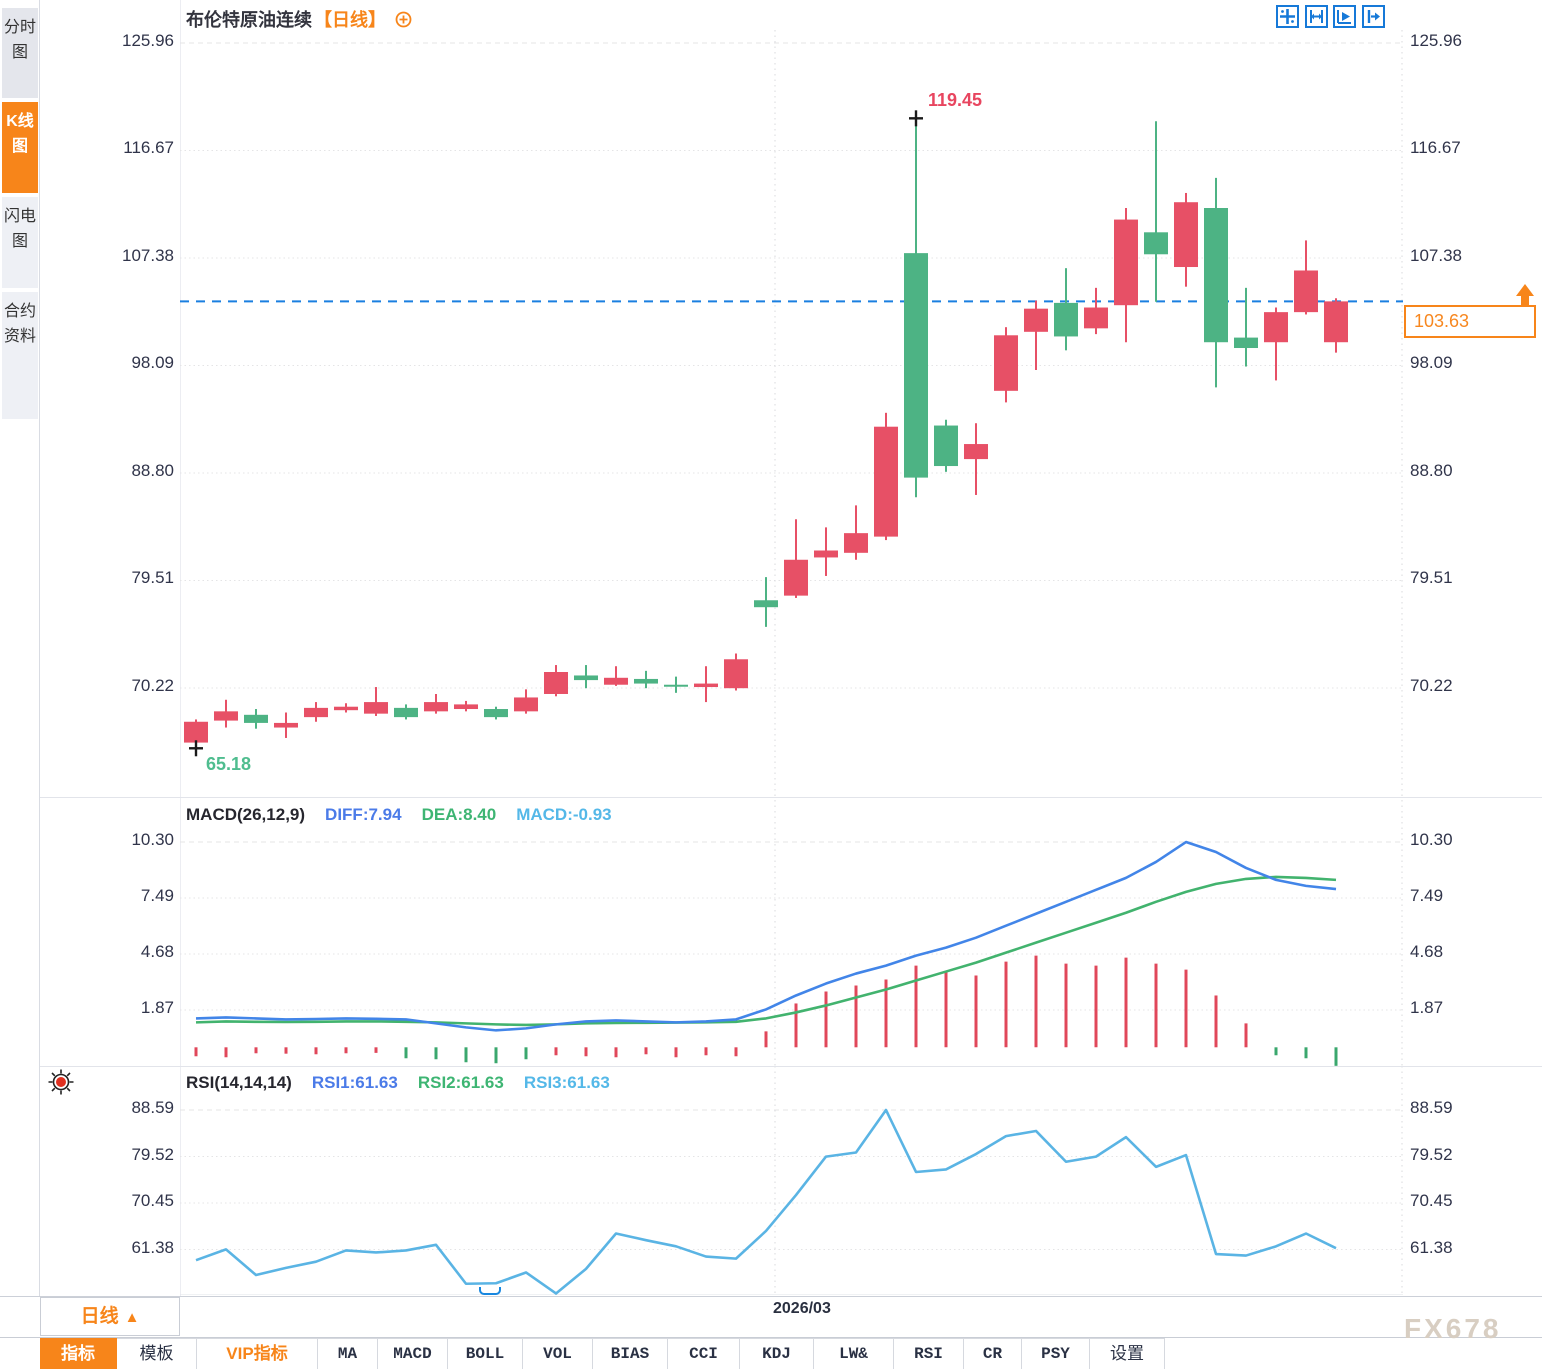 The image size is (1542, 1369). I want to click on price-axis-label-left: 70.22, so click(152, 685).